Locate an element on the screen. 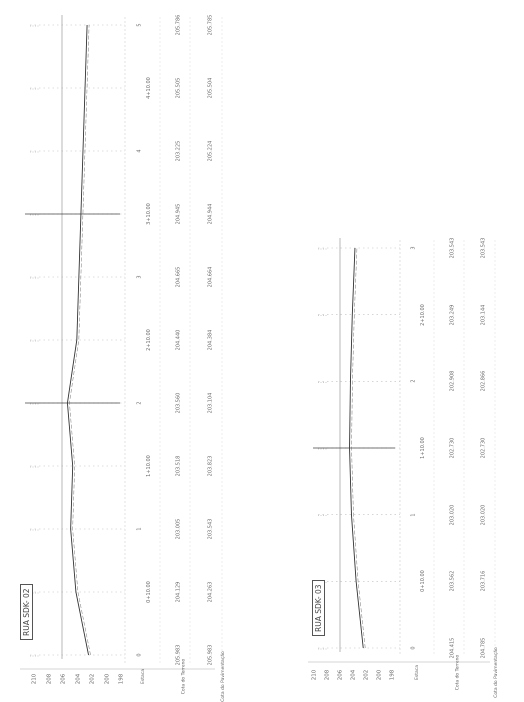 The image size is (524, 702). station-terreno: 203.543 is located at coordinates (452, 248).